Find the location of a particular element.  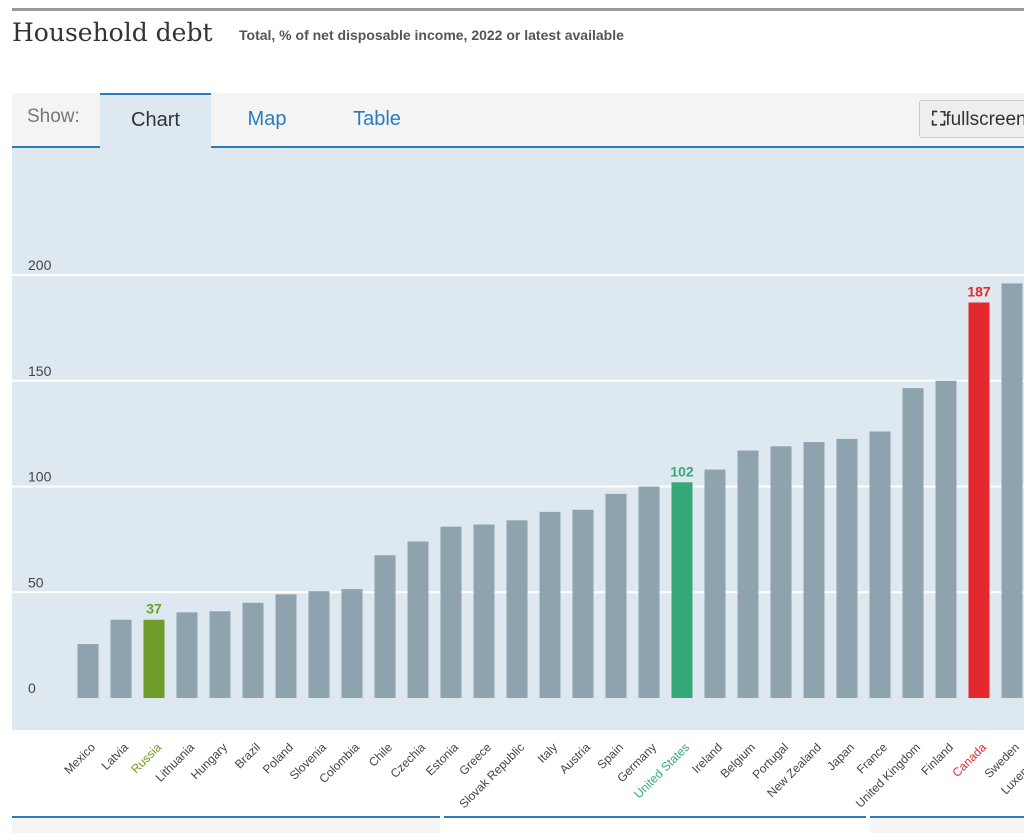

bar-lithuania is located at coordinates (187, 655).